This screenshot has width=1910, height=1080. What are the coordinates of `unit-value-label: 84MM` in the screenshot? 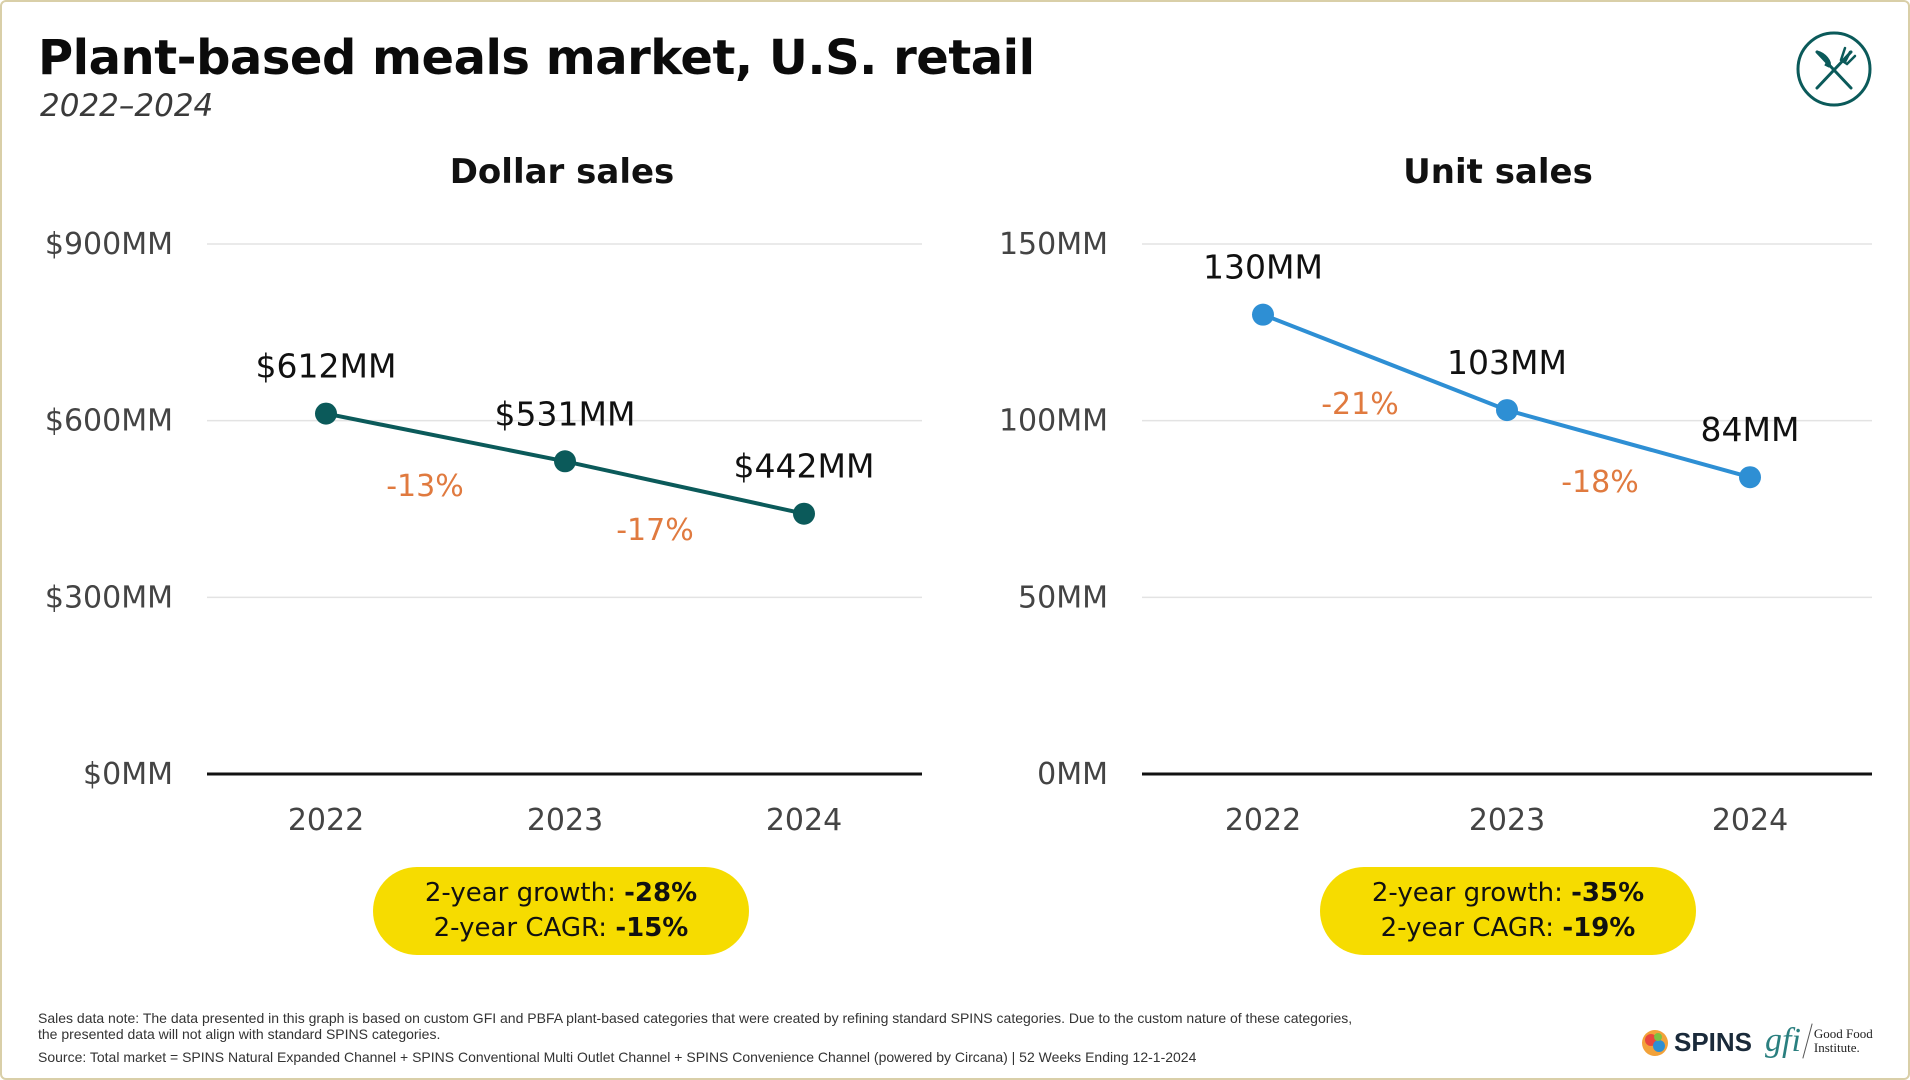 It's located at (1750, 429).